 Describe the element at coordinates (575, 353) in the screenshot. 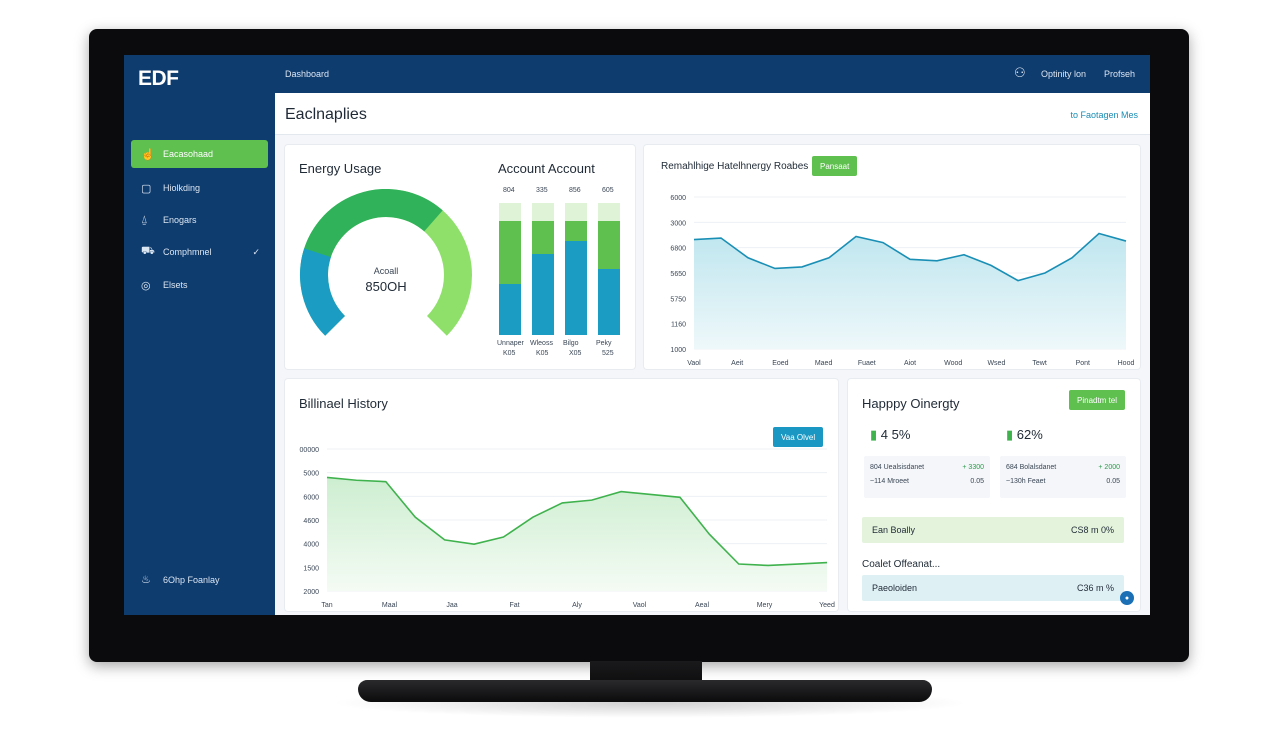

I see `account-column-sublabel: X05` at that location.